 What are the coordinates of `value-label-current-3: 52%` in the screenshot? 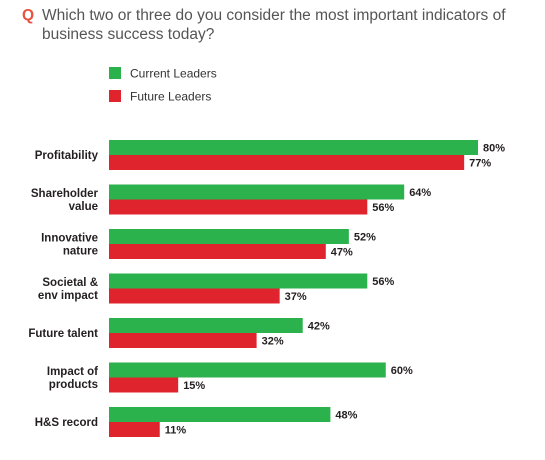 It's located at (365, 238).